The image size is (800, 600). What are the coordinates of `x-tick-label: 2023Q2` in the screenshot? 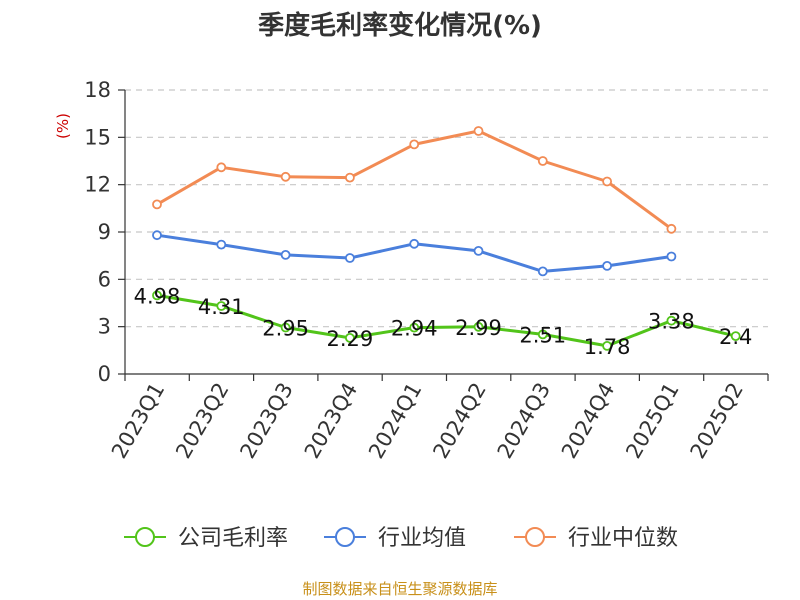 It's located at (202, 421).